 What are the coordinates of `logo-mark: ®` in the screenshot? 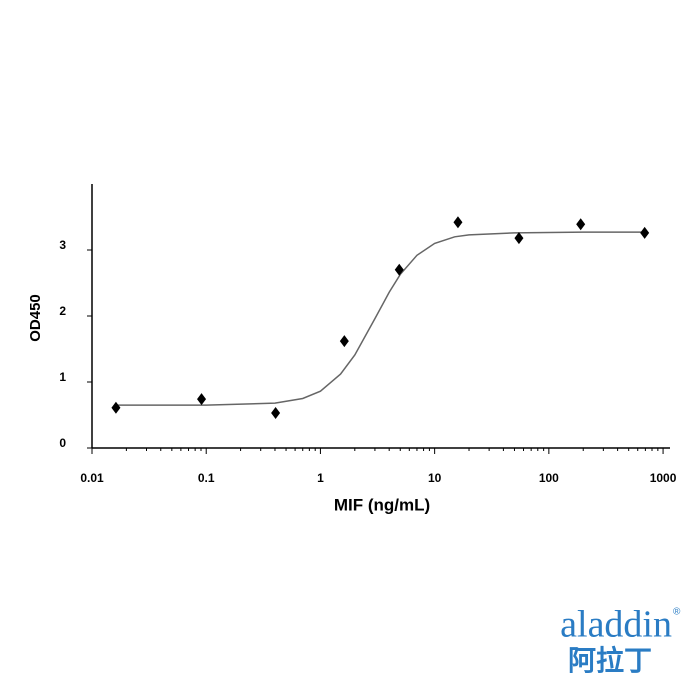 It's located at (677, 612).